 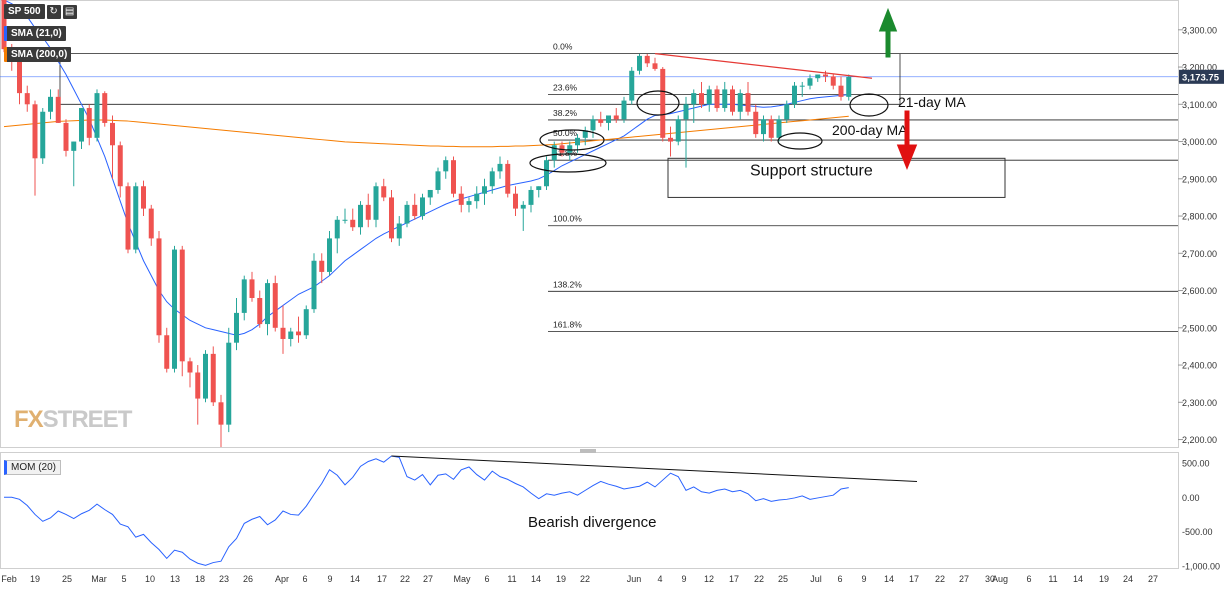 I want to click on sma200-legend: SMA (200,0), so click(x=38, y=54).